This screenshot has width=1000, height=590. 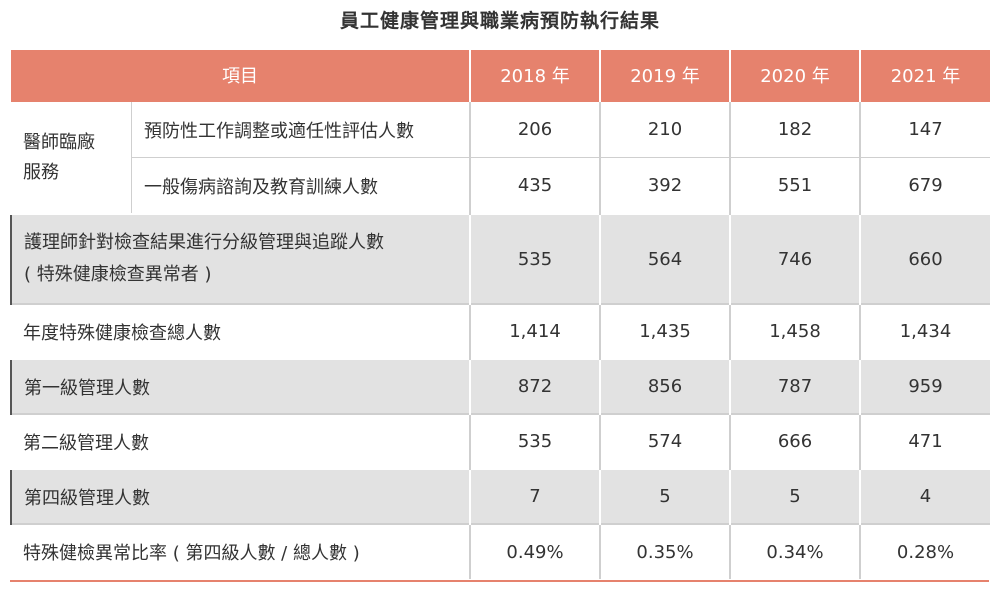 I want to click on value: 856, so click(x=664, y=386).